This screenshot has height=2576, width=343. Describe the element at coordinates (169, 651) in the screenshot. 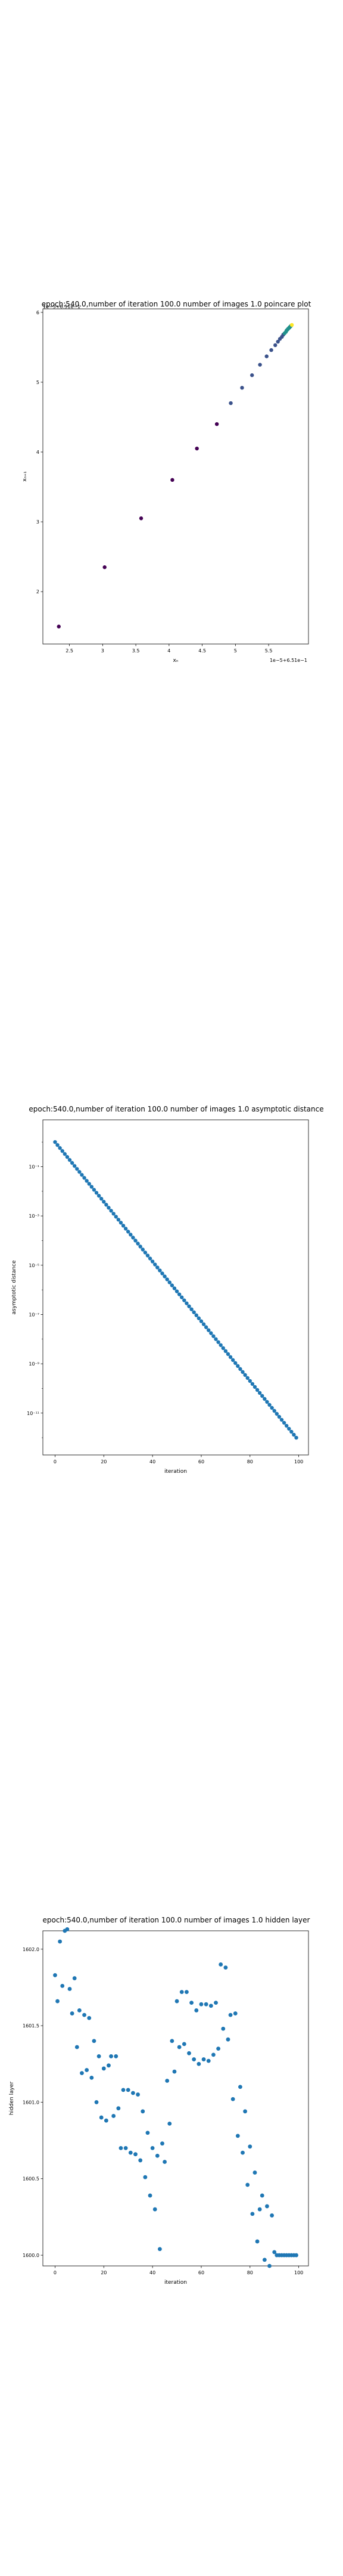

I see `poincare-x-tick-label: 4` at that location.